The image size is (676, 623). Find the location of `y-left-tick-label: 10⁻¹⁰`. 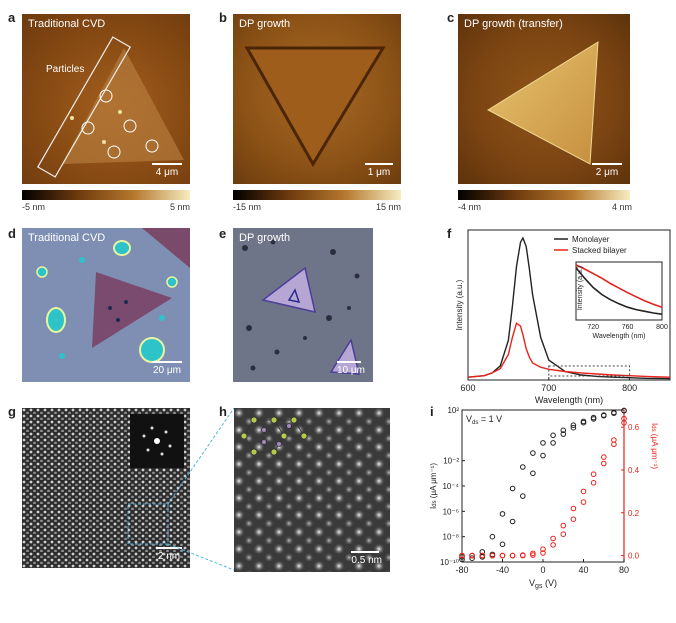

y-left-tick-label: 10⁻¹⁰ is located at coordinates (449, 562).